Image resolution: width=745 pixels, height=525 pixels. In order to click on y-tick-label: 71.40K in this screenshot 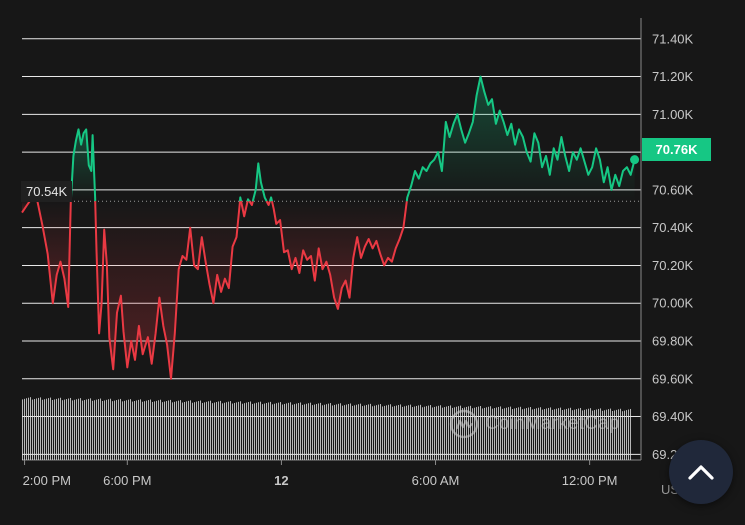, I will do `click(673, 38)`.